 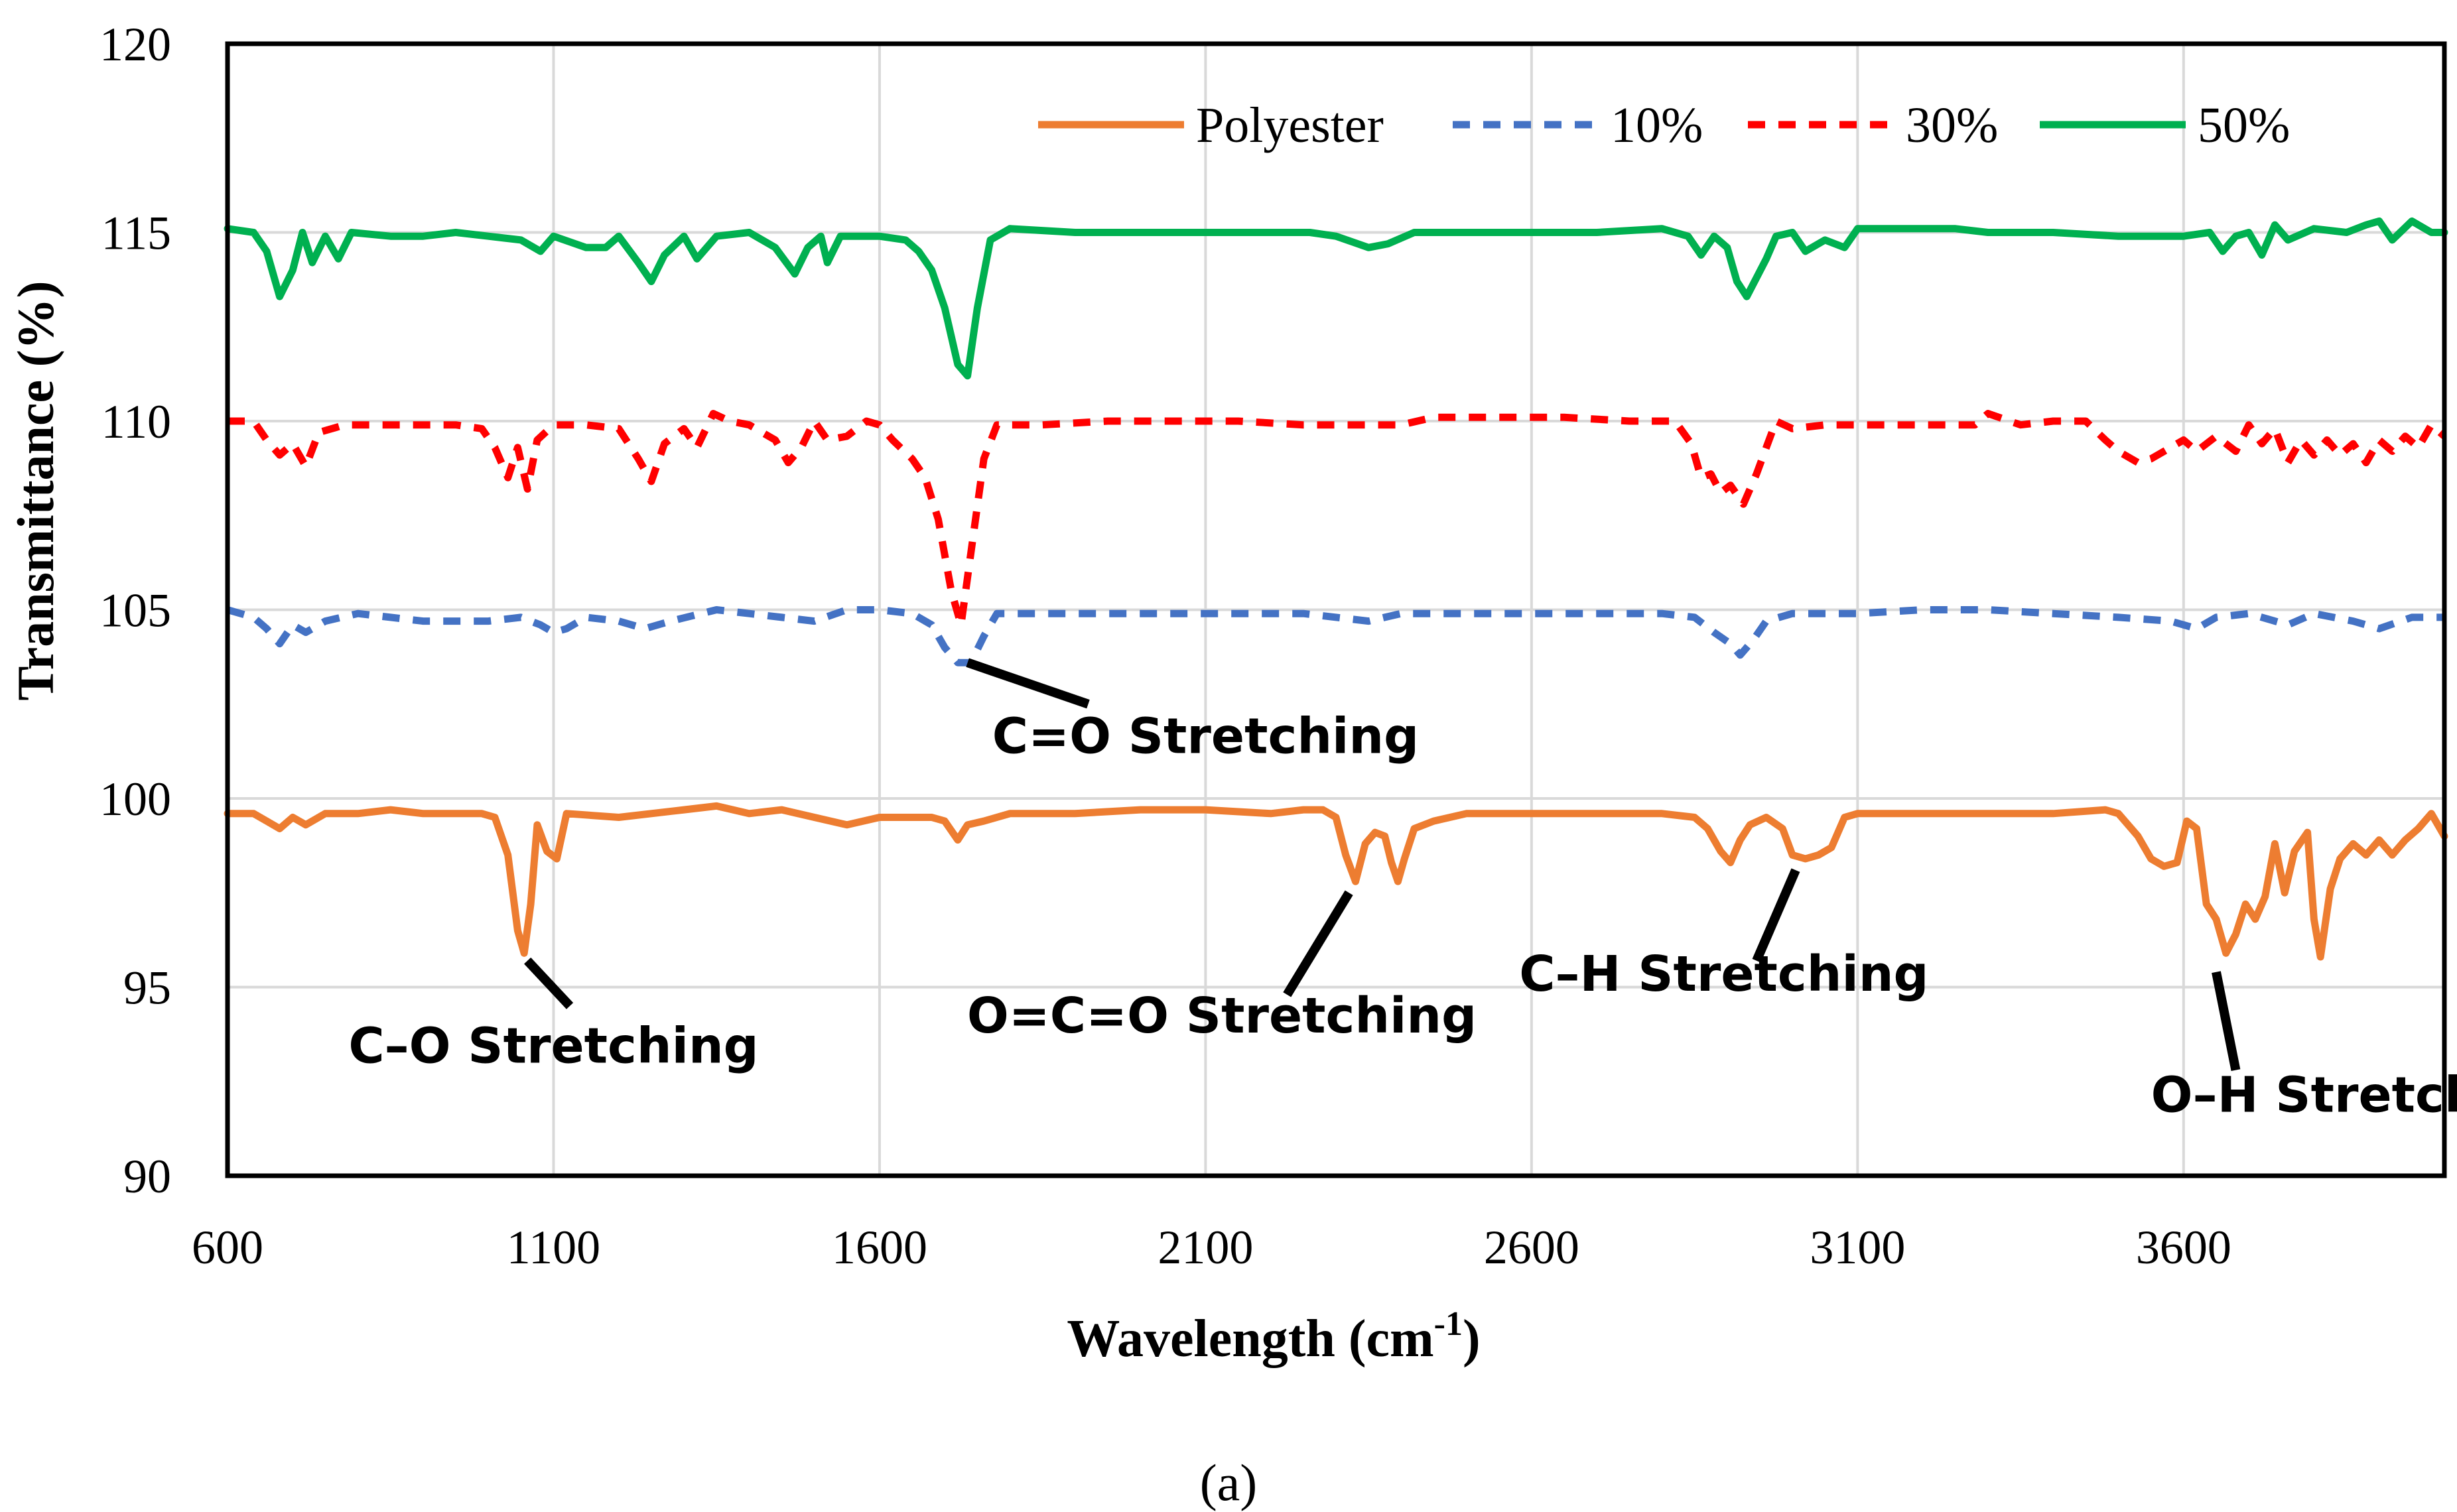 I want to click on y-tick-label: 110, so click(x=136, y=421).